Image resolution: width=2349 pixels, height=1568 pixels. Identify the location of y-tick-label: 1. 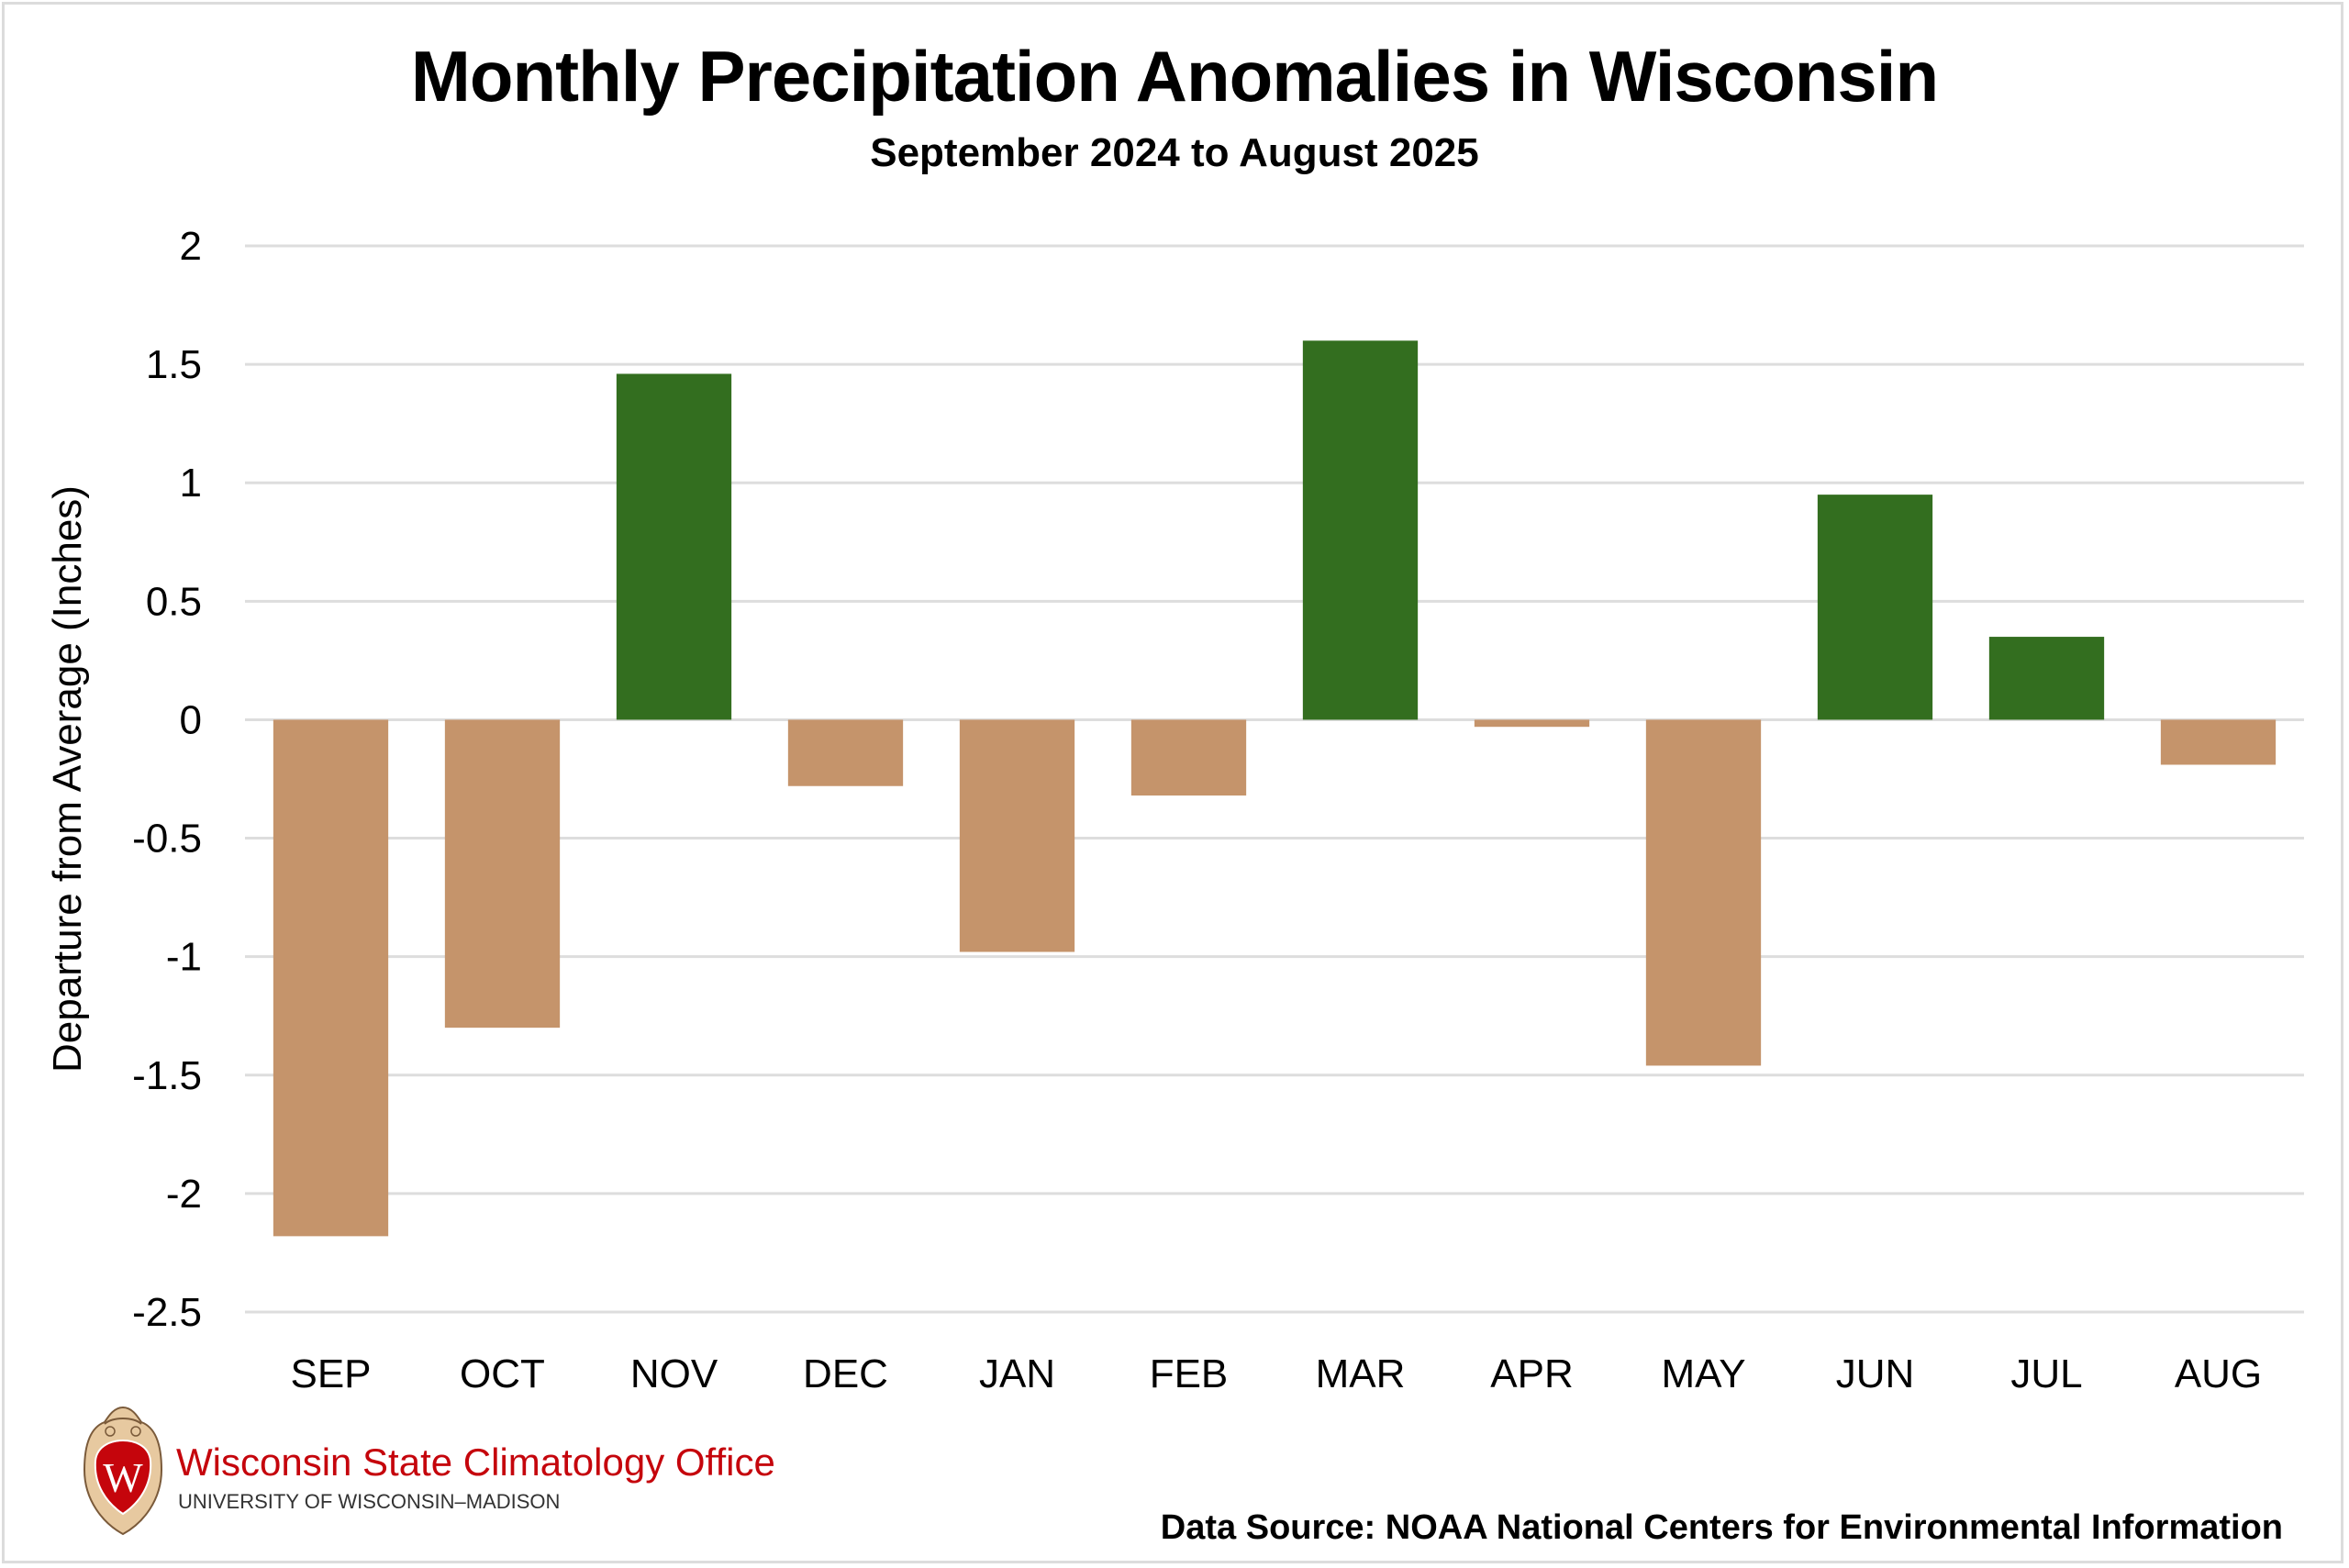
(191, 484).